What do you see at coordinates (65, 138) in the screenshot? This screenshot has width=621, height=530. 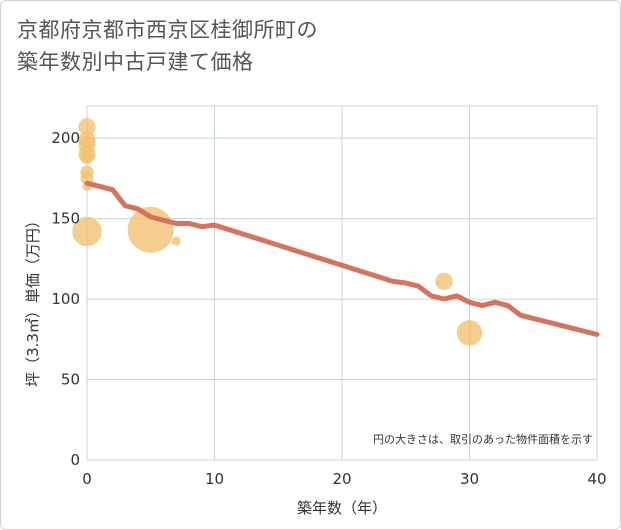 I see `y-tick-label: 200` at bounding box center [65, 138].